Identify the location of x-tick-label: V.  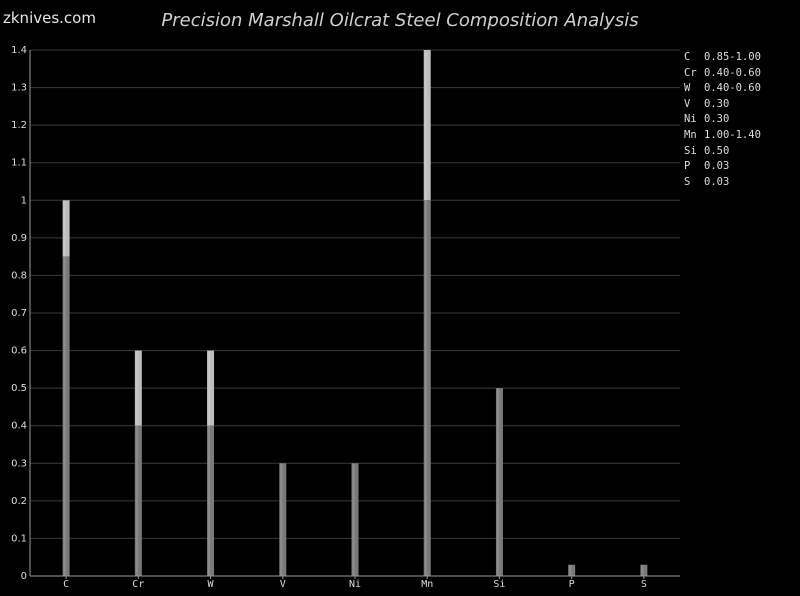
(283, 584).